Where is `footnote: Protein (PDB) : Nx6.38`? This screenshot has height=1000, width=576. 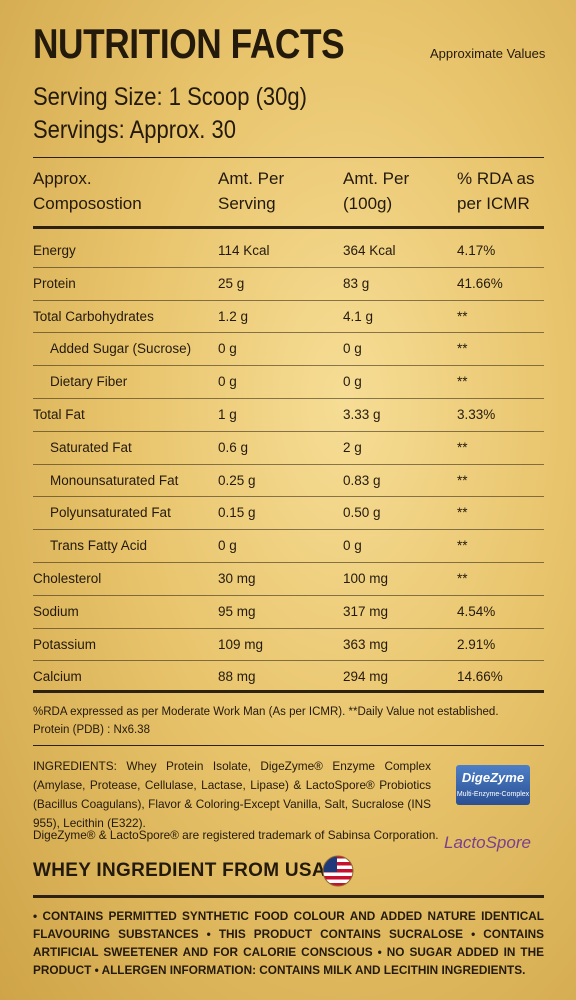
footnote: Protein (PDB) : Nx6.38 is located at coordinates (91, 730).